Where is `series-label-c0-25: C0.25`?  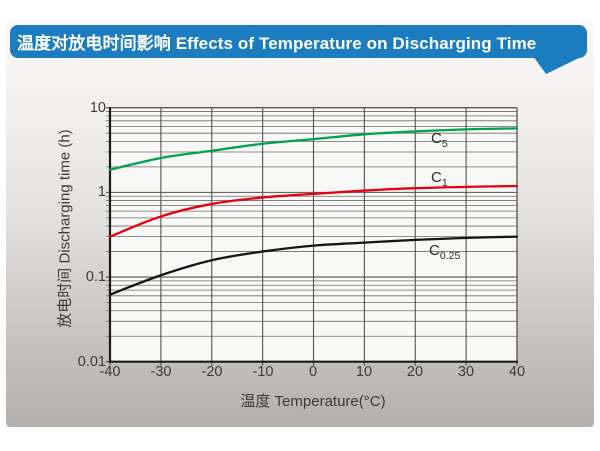
series-label-c0-25: C0.25 is located at coordinates (445, 252).